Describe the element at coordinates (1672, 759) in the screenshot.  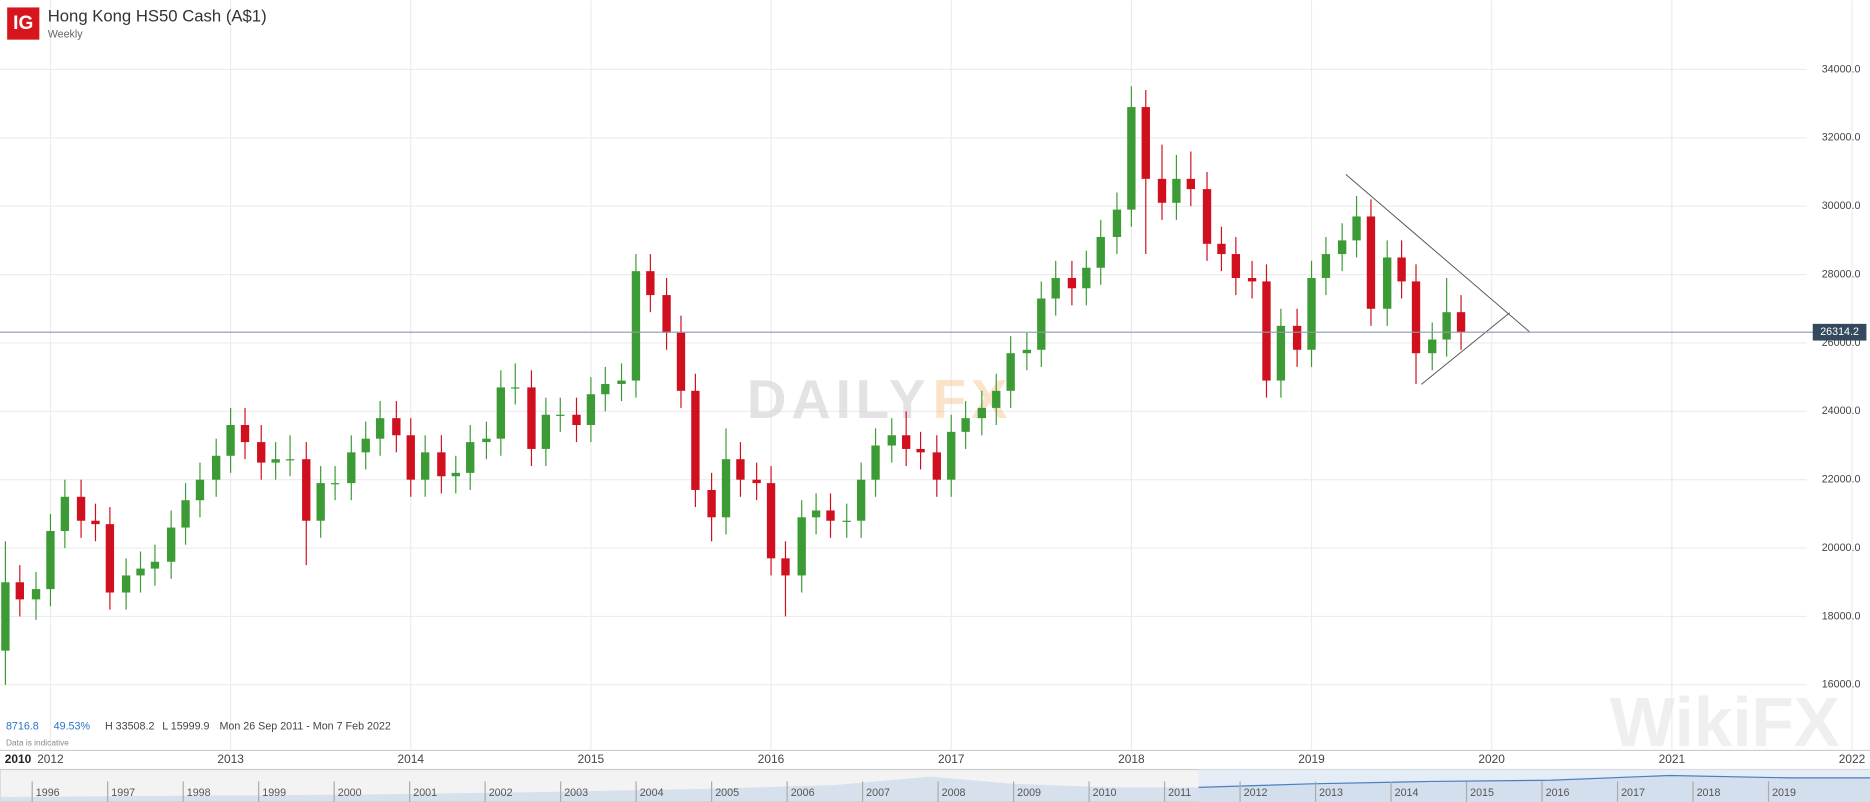
I see `x-tick-label: 2021` at that location.